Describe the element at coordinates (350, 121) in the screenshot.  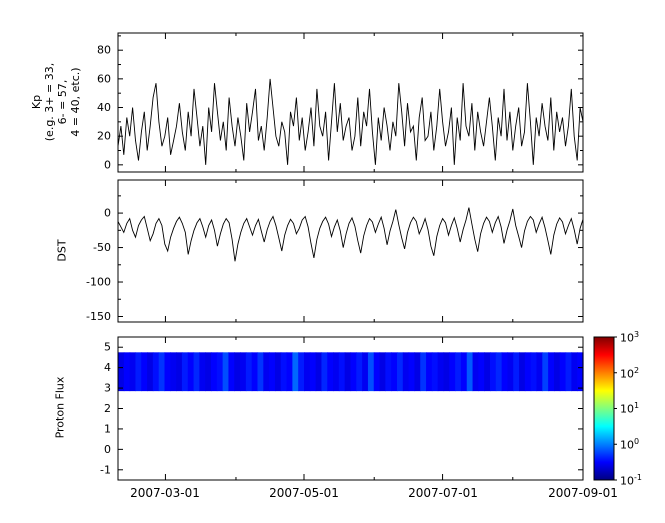
I see `kp-series-line` at that location.